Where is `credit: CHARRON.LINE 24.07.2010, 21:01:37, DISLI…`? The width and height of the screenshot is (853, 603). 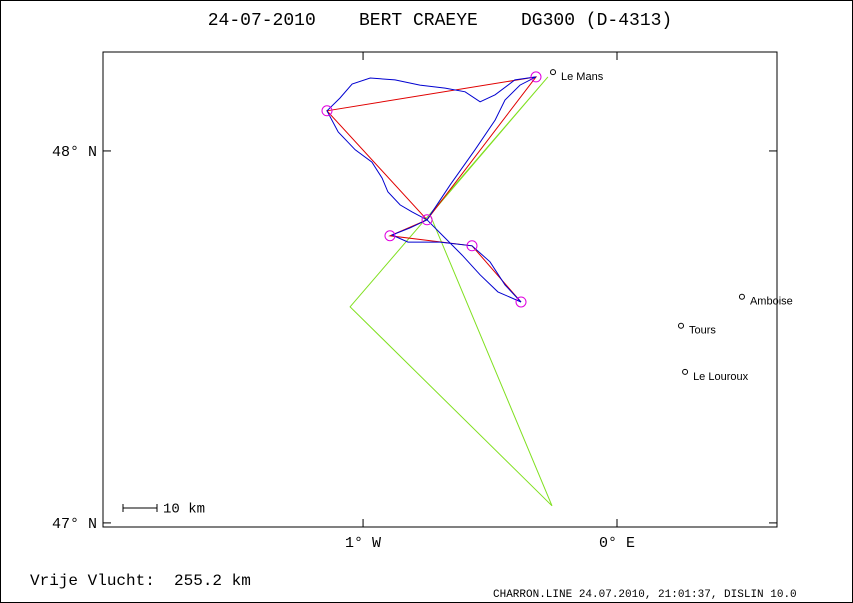 credit: CHARRON.LINE 24.07.2010, 21:01:37, DISLI… is located at coordinates (645, 595).